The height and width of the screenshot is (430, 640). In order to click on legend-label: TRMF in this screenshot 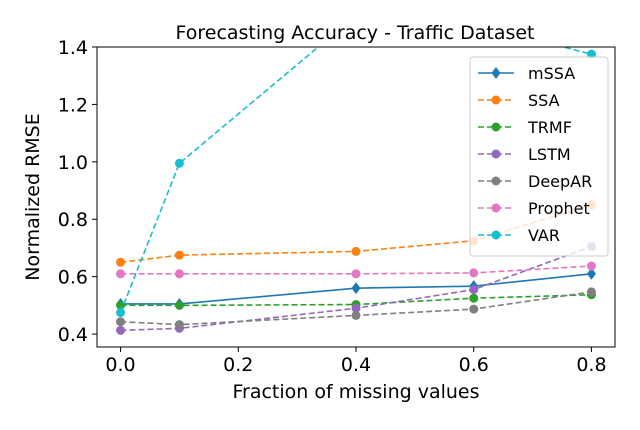, I will do `click(549, 127)`.